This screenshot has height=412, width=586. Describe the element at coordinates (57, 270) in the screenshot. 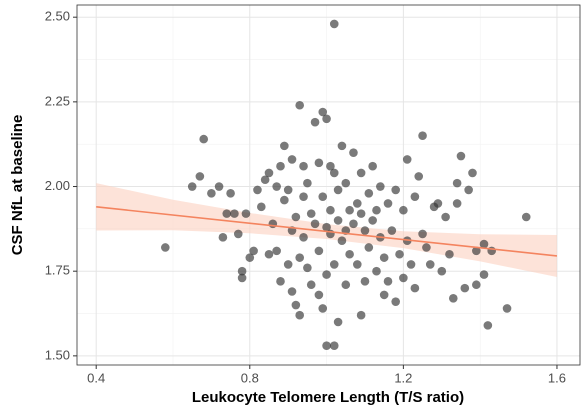

I see `y-tick-label: 1.75` at that location.